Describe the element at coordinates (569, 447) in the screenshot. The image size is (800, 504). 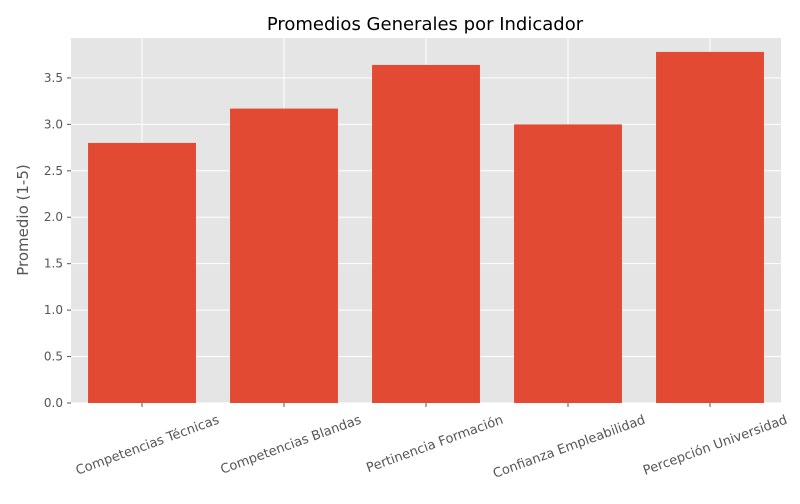
I see `x-tick-label: Confianza Empleabilidad` at that location.